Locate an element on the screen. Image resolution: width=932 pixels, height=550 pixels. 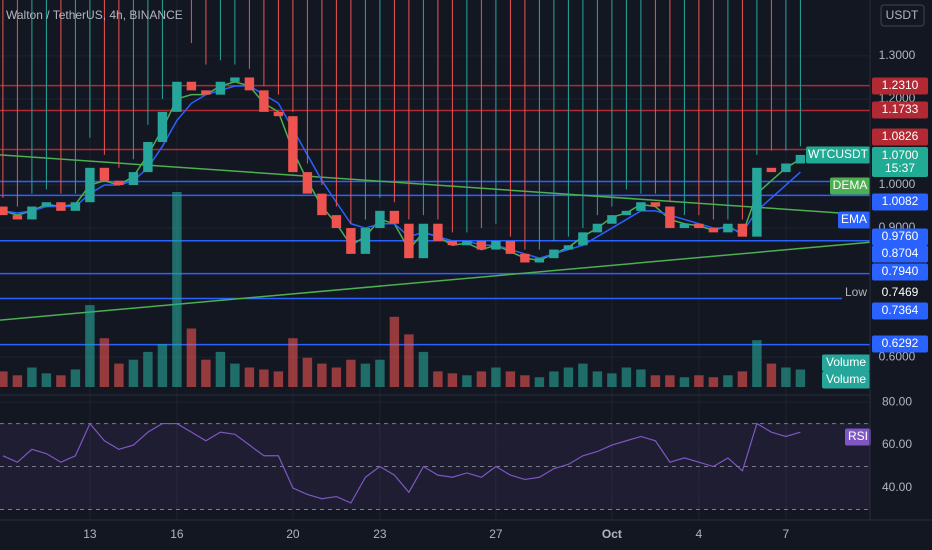
symbol-tag: WTCUSDT is located at coordinates (838, 154).